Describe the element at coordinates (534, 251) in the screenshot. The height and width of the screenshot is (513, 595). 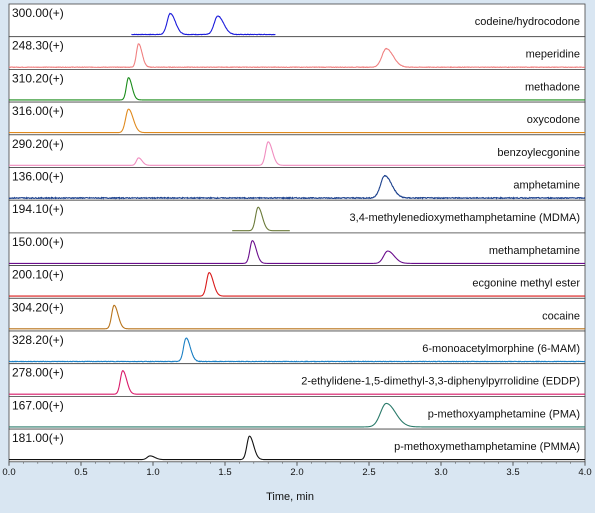
I see `compound-label: methamphetamine` at that location.